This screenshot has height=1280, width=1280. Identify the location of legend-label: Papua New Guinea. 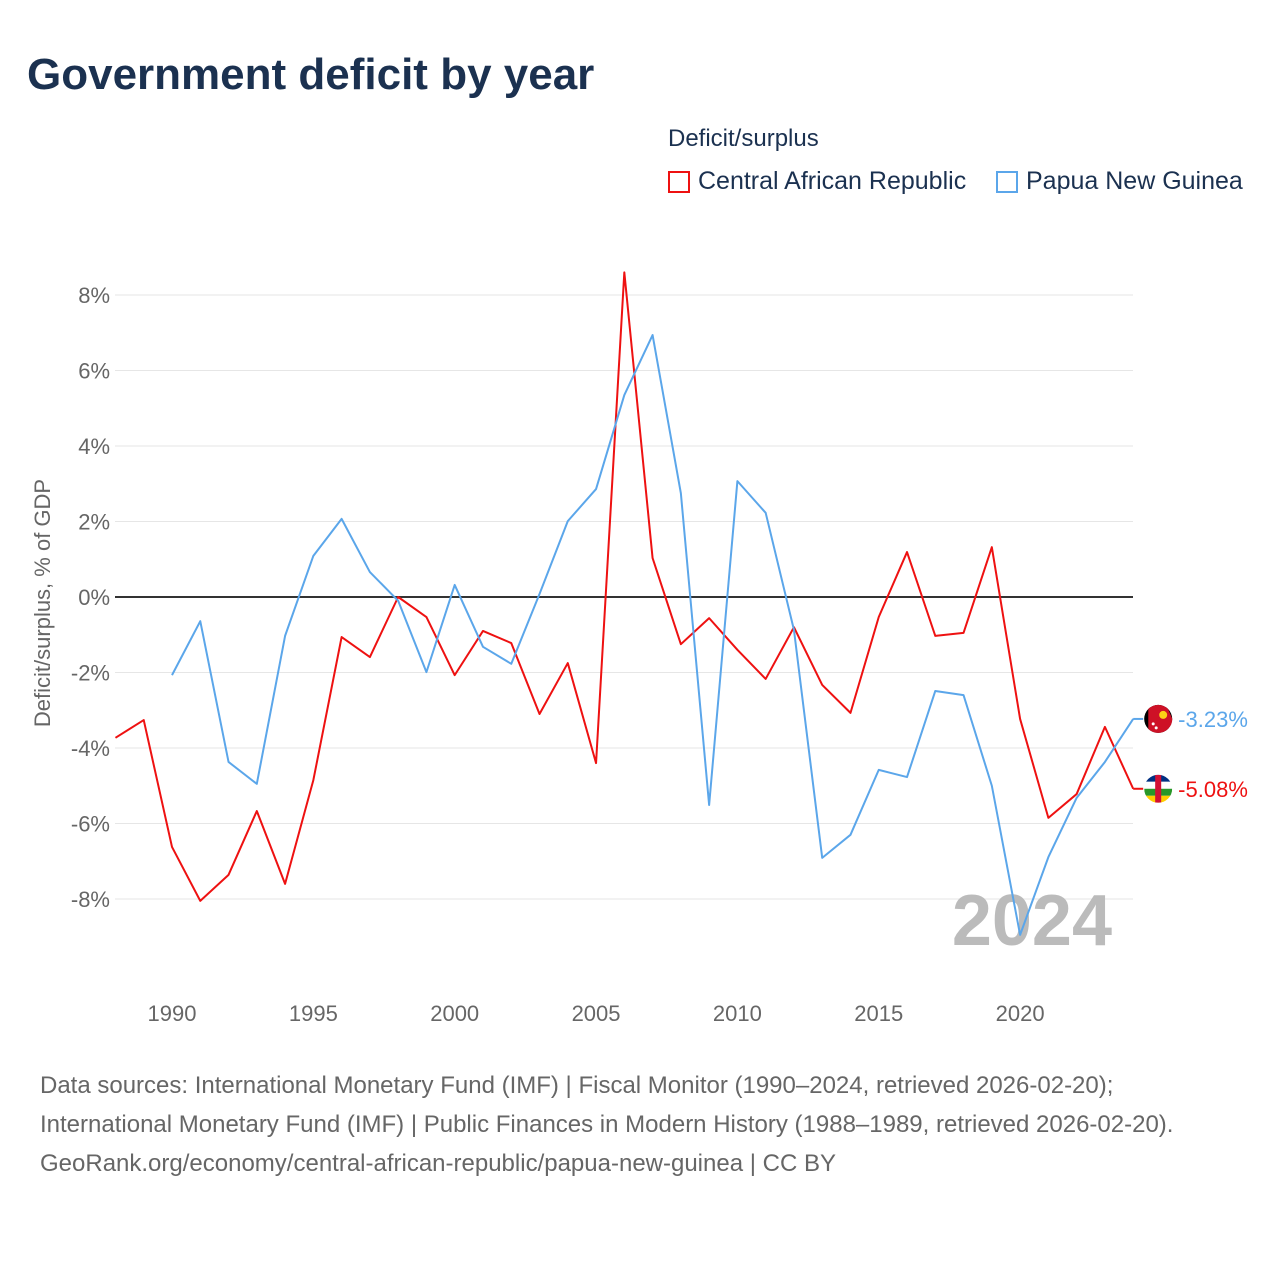
(1134, 181).